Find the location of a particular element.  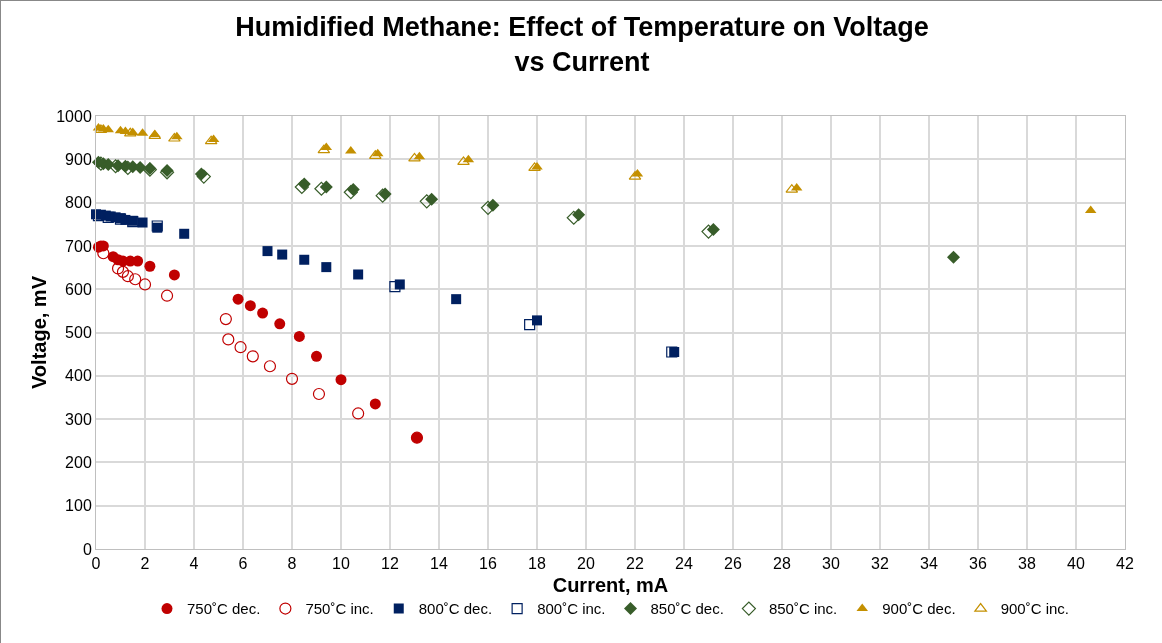

x-tick-label: 28 is located at coordinates (782, 564).